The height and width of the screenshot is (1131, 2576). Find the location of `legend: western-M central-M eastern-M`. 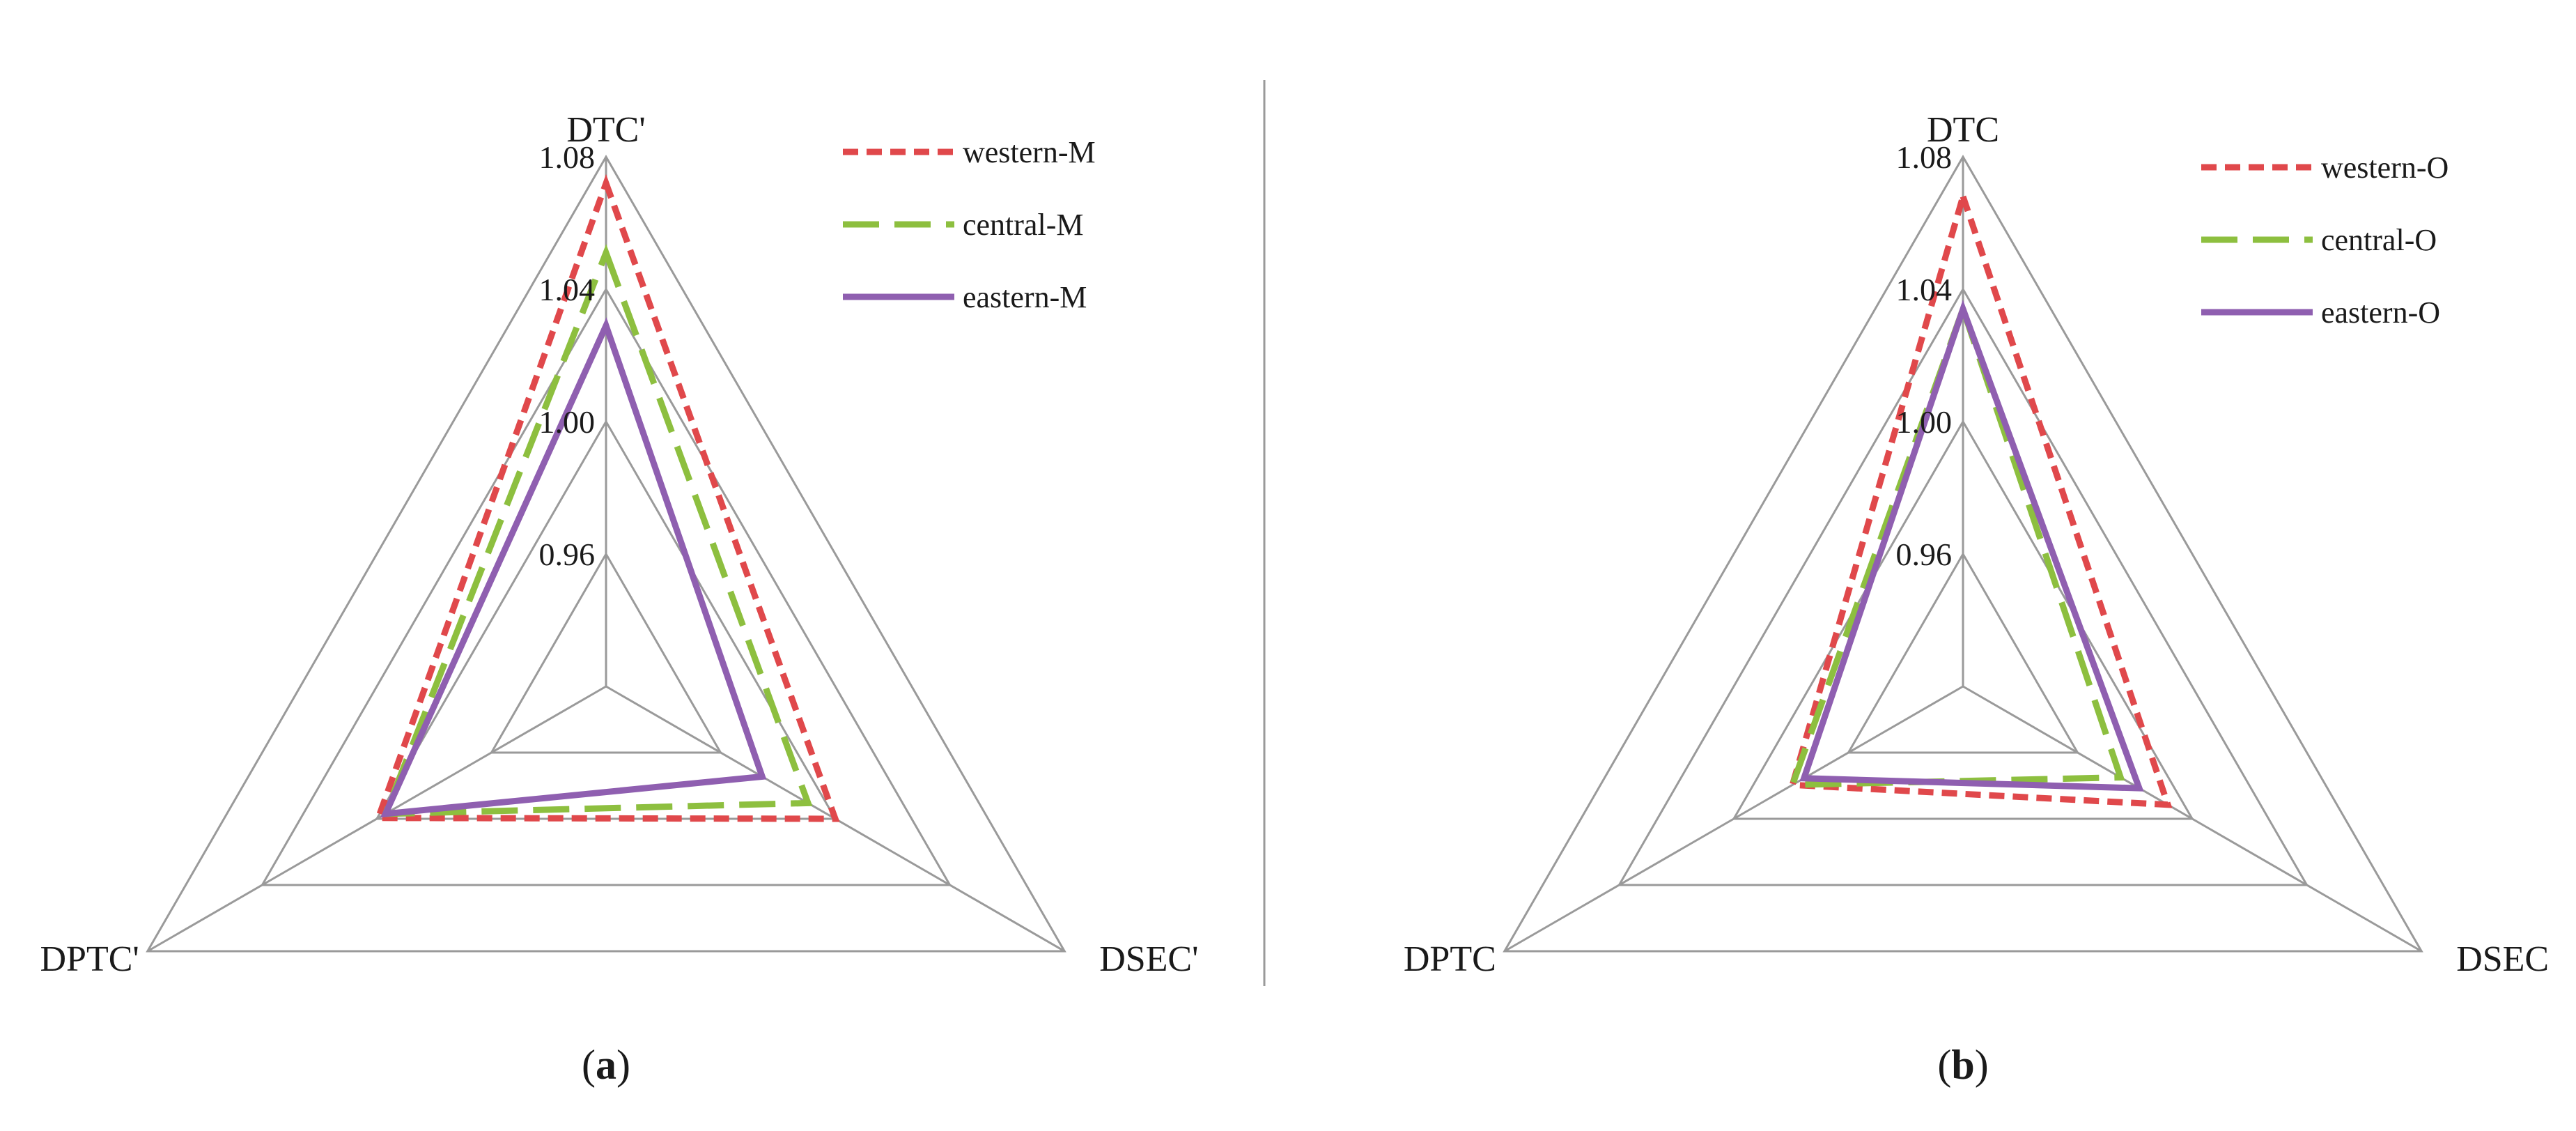

legend: western-M central-M eastern-M is located at coordinates (969, 225).